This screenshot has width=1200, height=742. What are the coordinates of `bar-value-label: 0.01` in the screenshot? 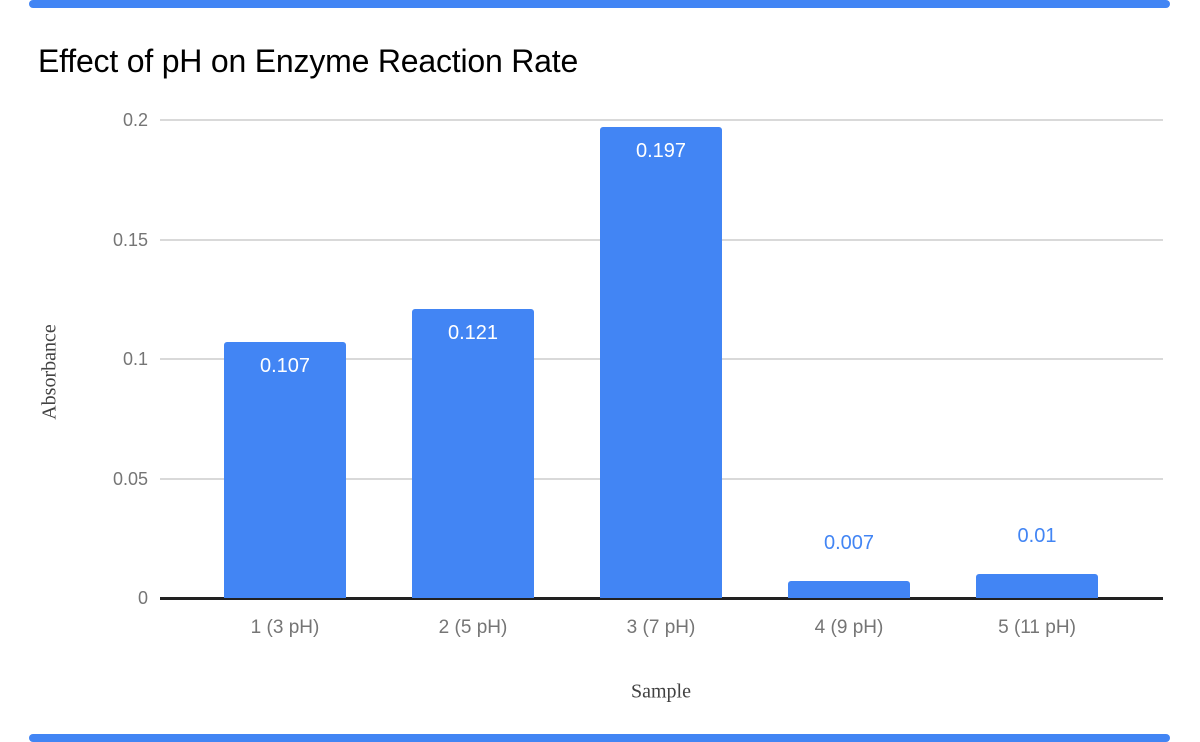 It's located at (1037, 536).